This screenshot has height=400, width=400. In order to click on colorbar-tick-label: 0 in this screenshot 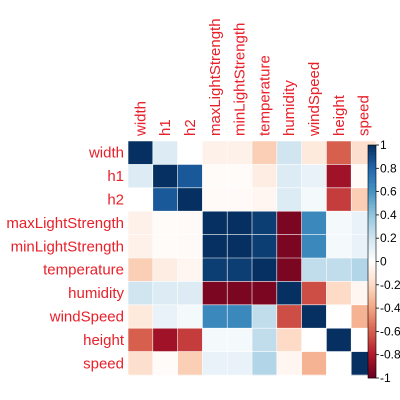, I will do `click(383, 262)`.